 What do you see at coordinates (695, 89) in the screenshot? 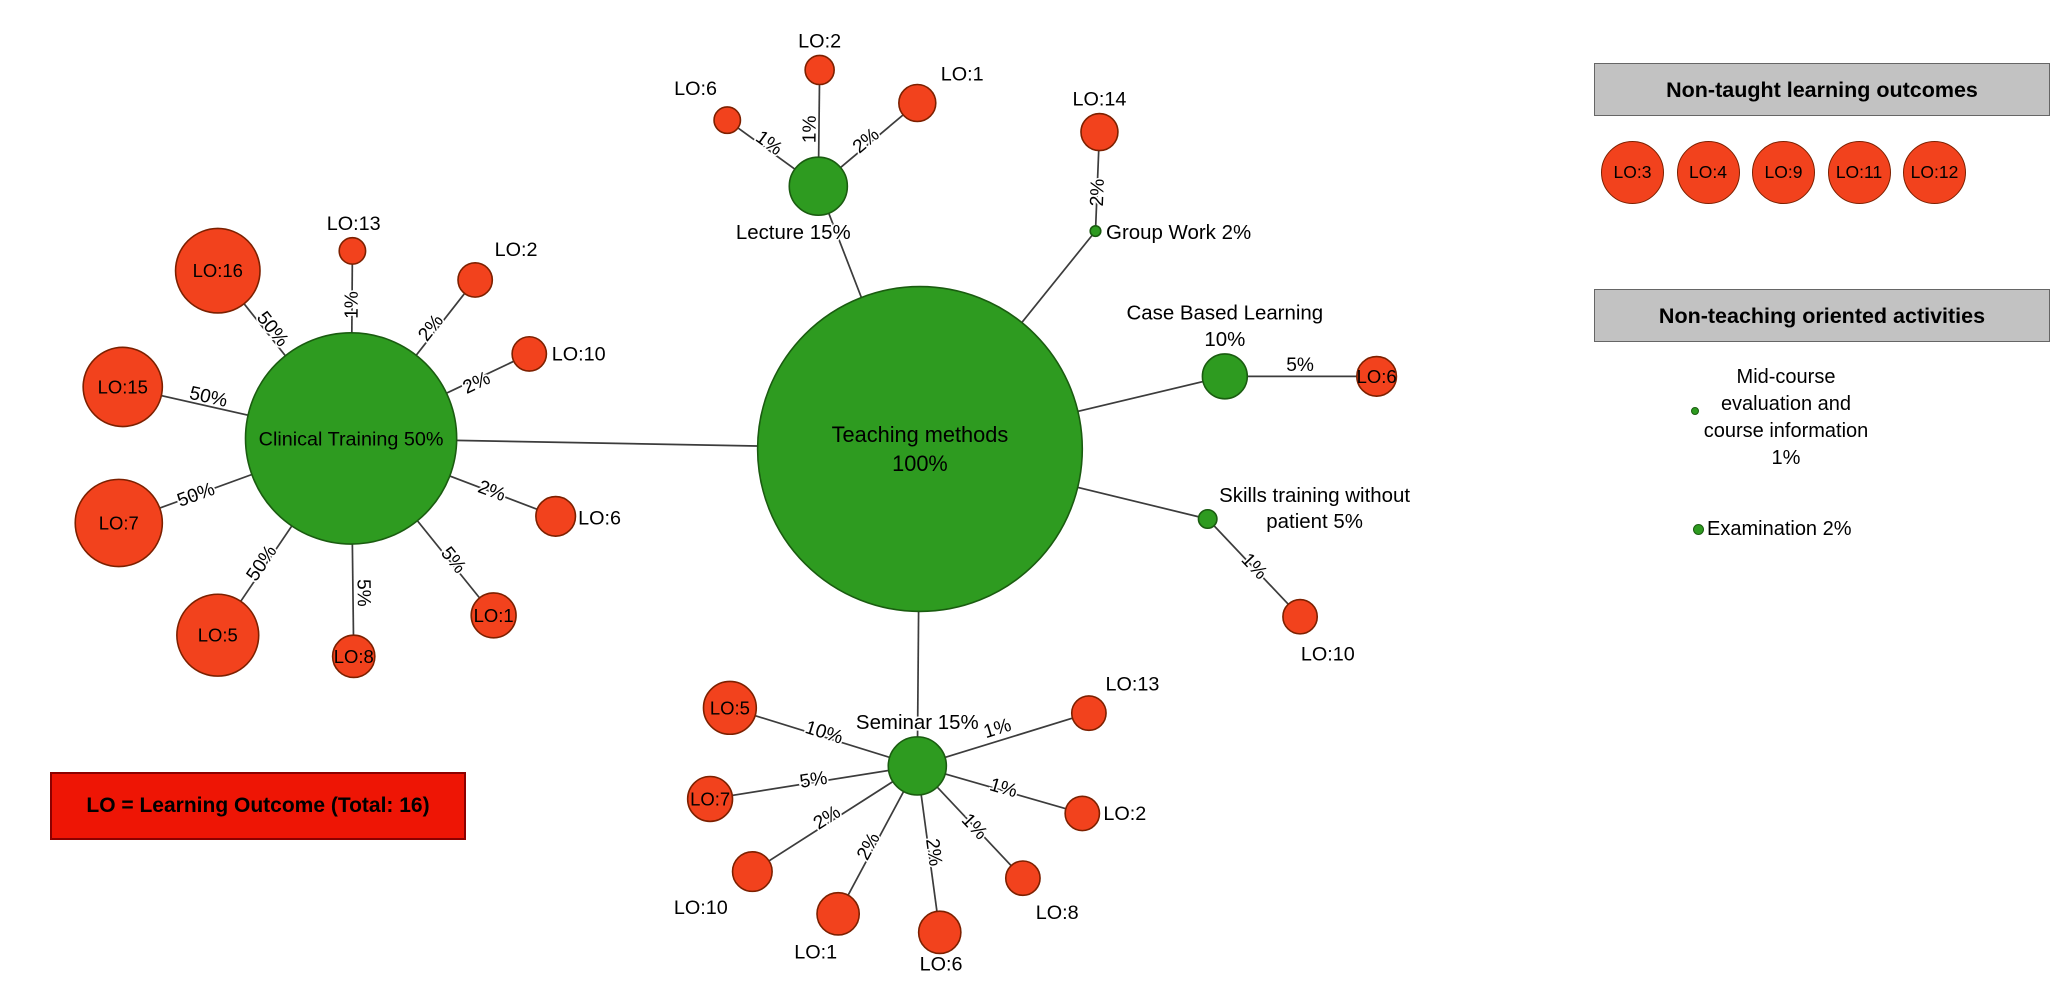
I see `node-label-l6: LO:6` at bounding box center [695, 89].